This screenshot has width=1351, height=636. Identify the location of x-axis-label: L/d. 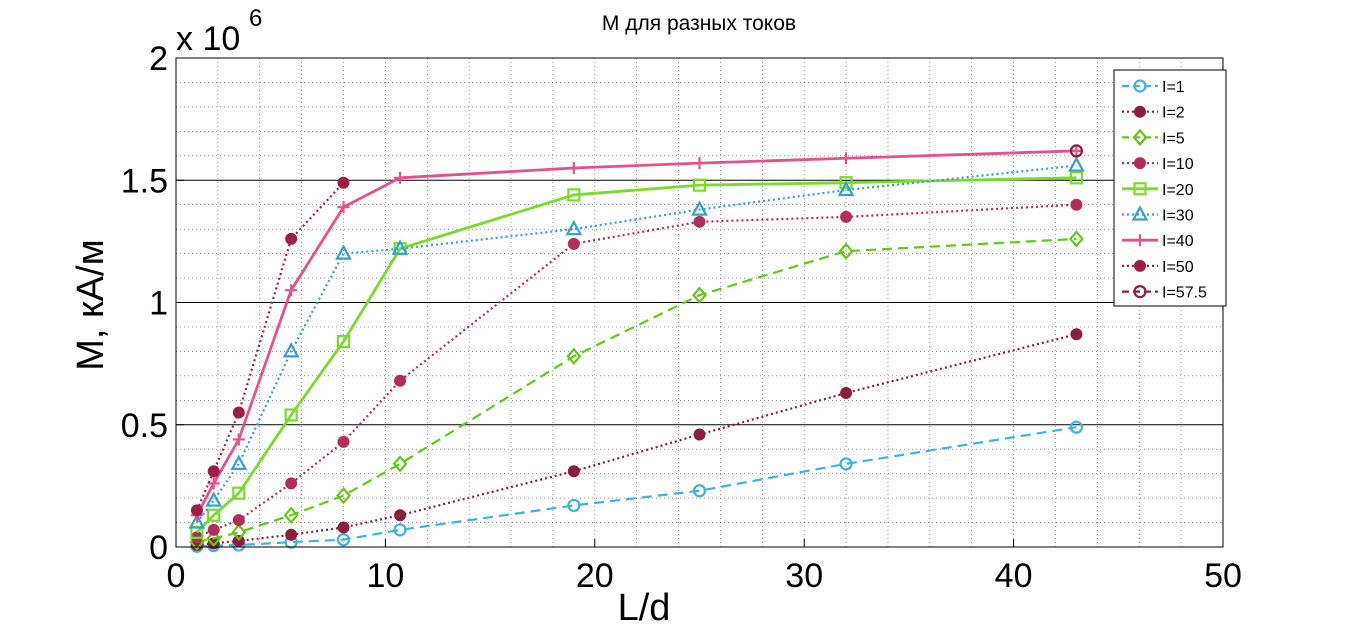
(644, 608).